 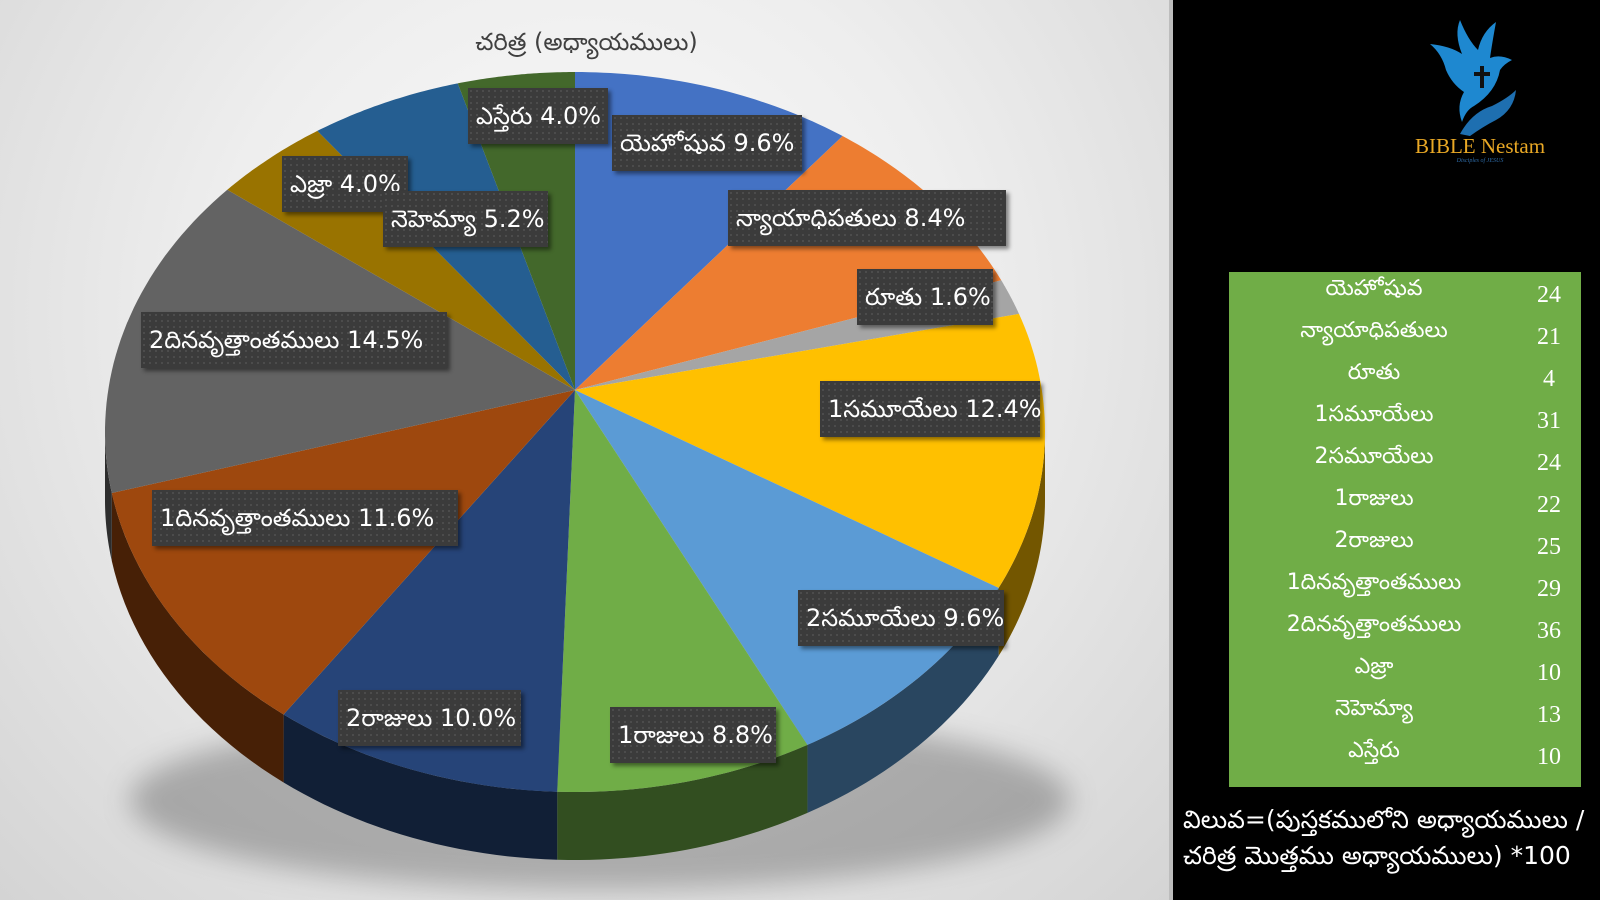 I want to click on chapter-count: 29, so click(x=1549, y=589).